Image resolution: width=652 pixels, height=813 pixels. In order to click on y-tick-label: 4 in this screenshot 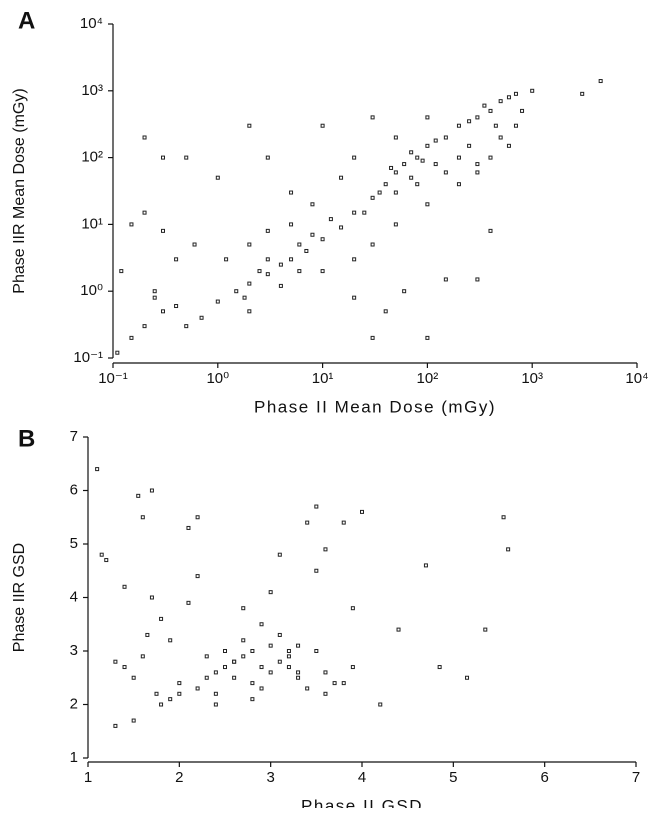, I will do `click(74, 596)`.